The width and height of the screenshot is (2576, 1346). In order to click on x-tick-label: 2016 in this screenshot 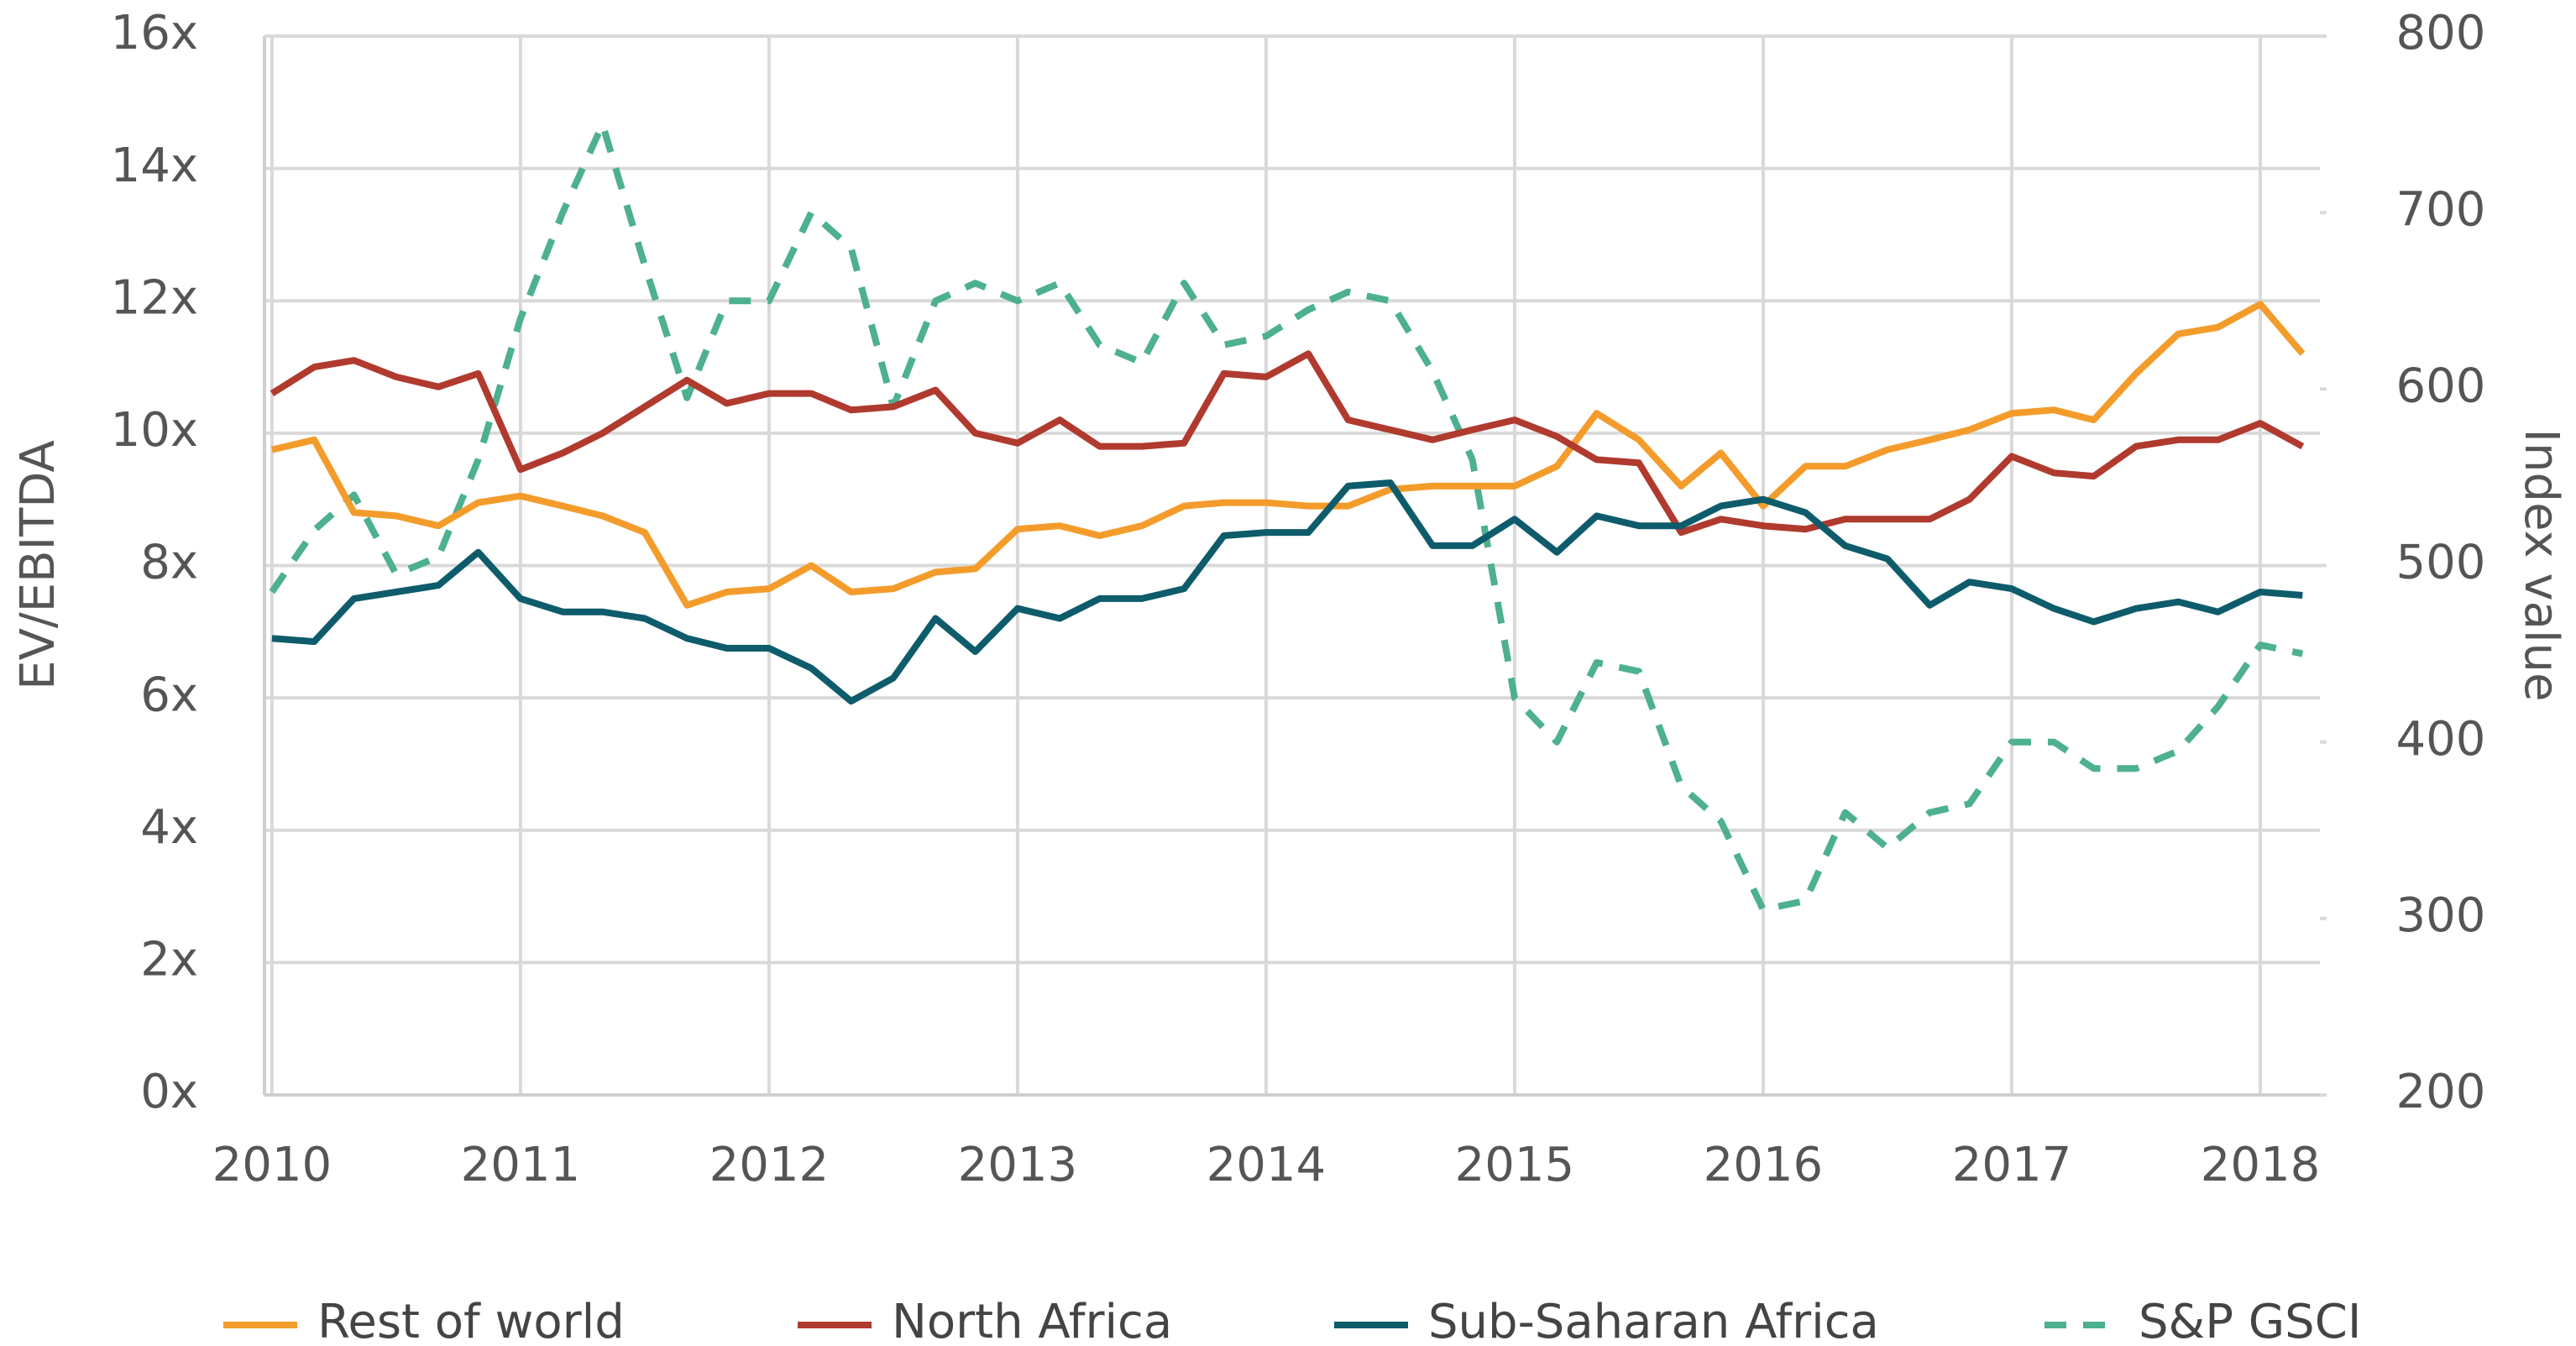, I will do `click(1764, 1165)`.